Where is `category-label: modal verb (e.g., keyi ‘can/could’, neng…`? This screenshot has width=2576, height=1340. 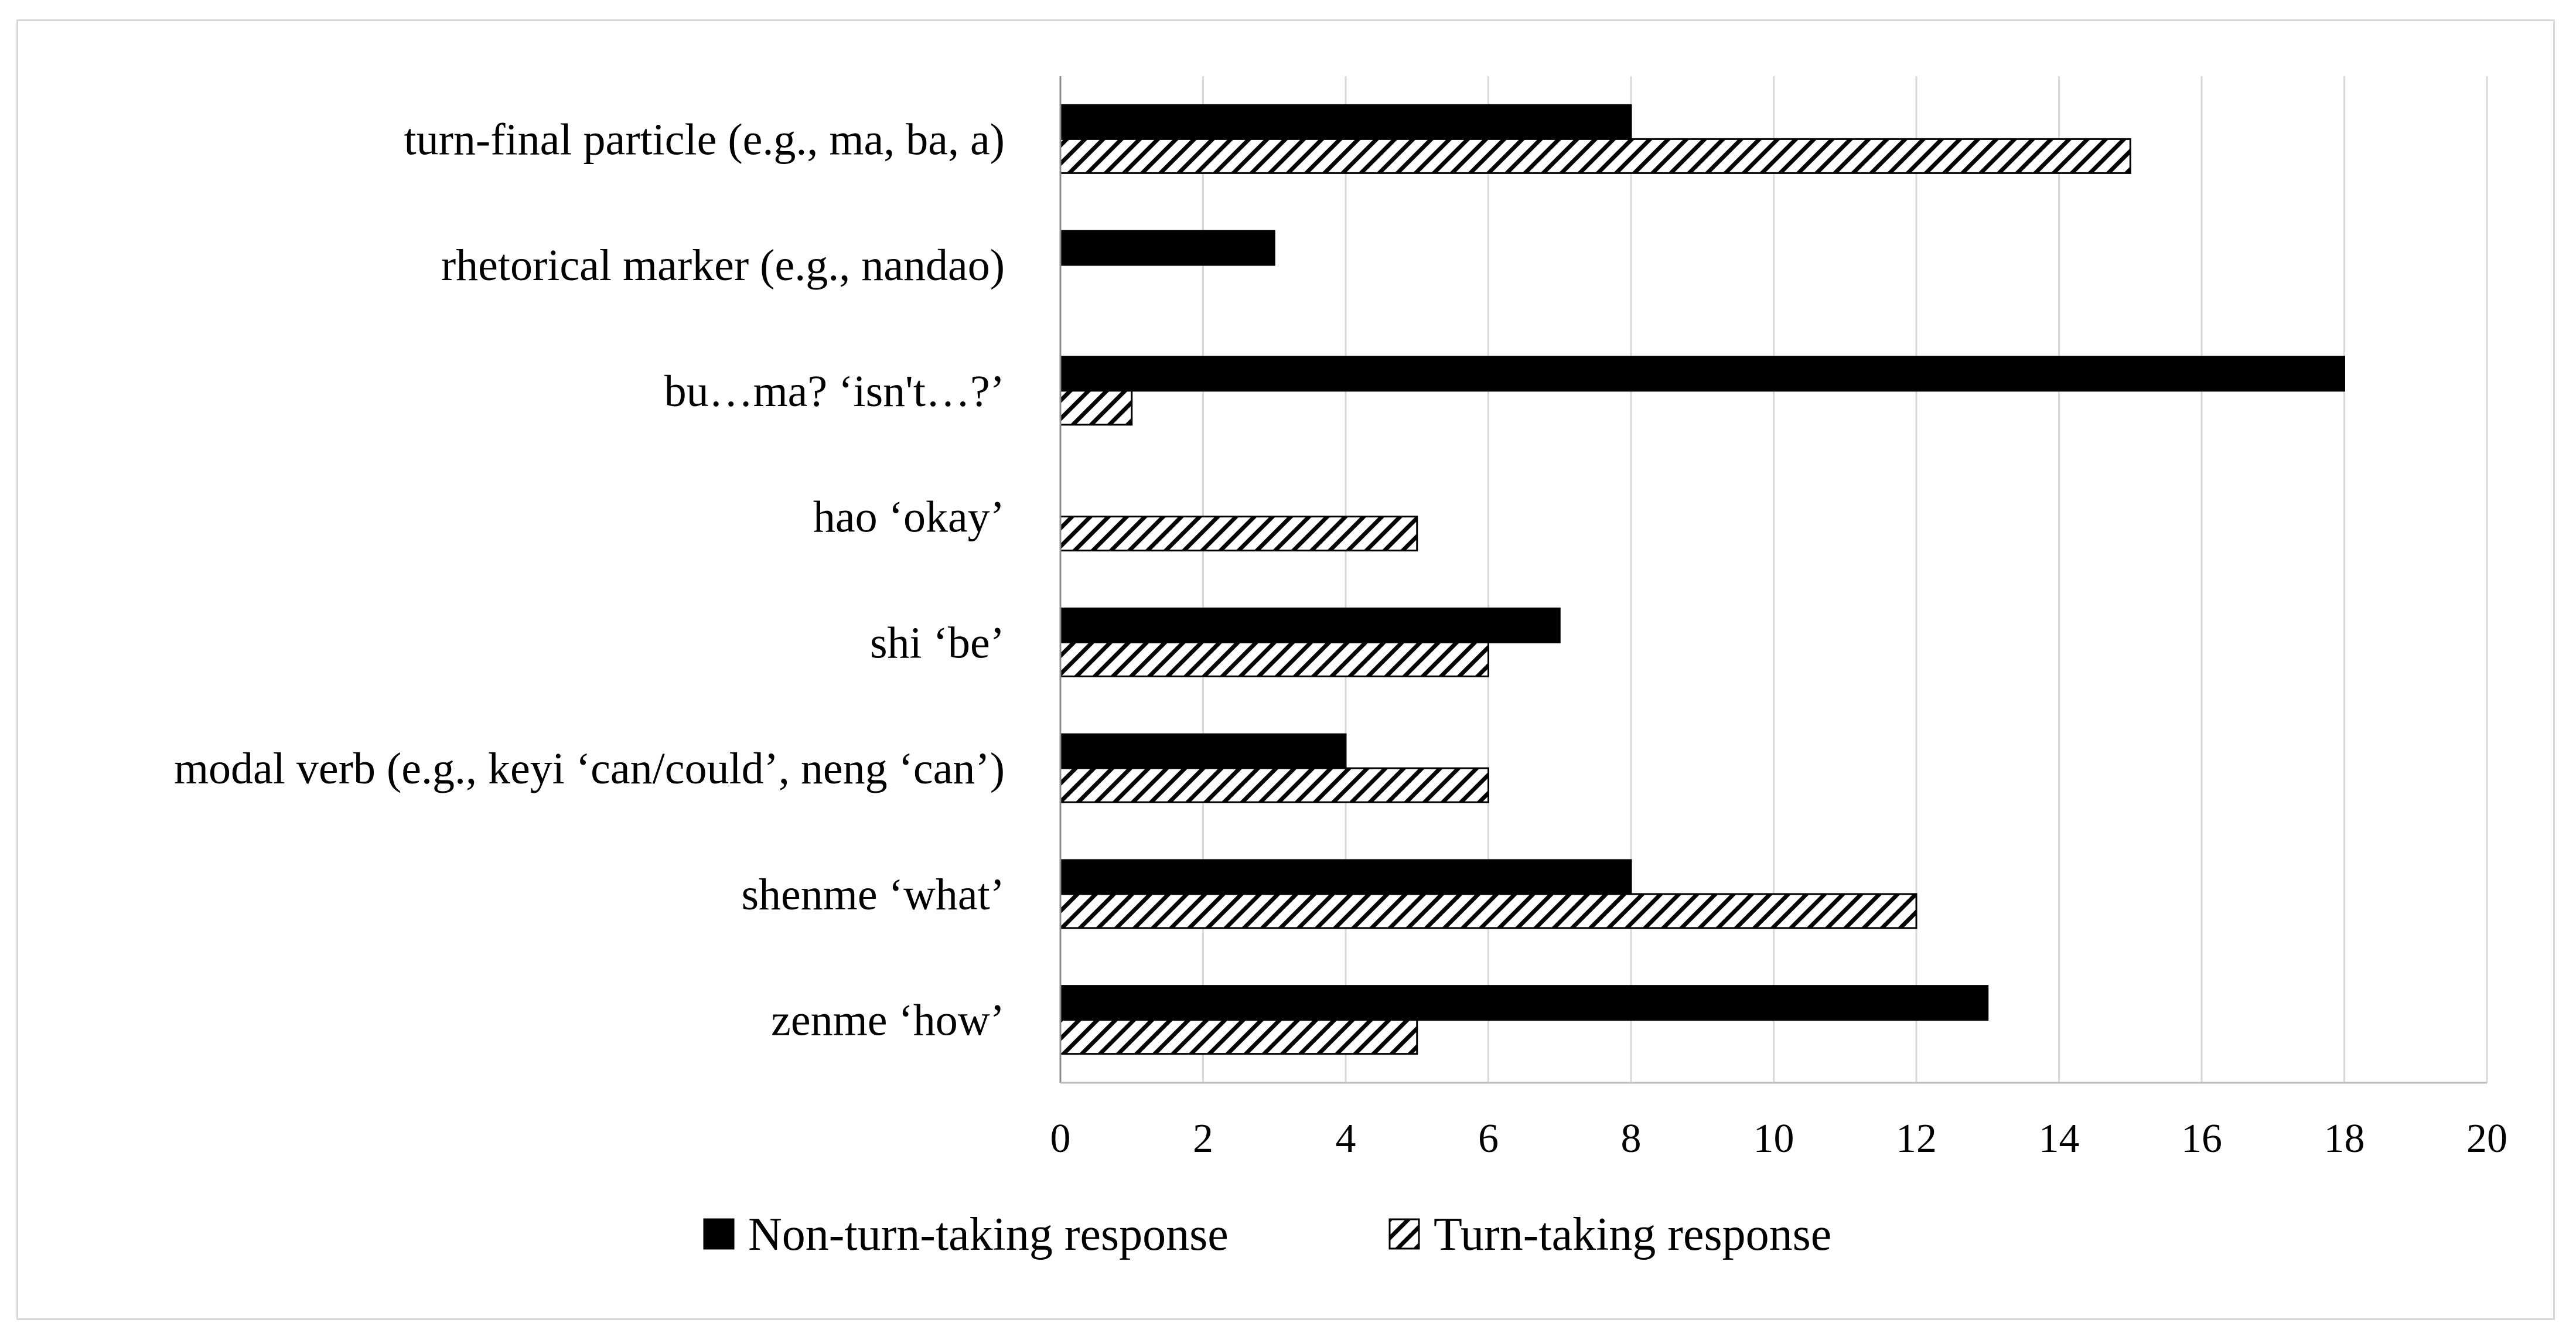 category-label: modal verb (e.g., keyi ‘can/could’, neng… is located at coordinates (589, 768).